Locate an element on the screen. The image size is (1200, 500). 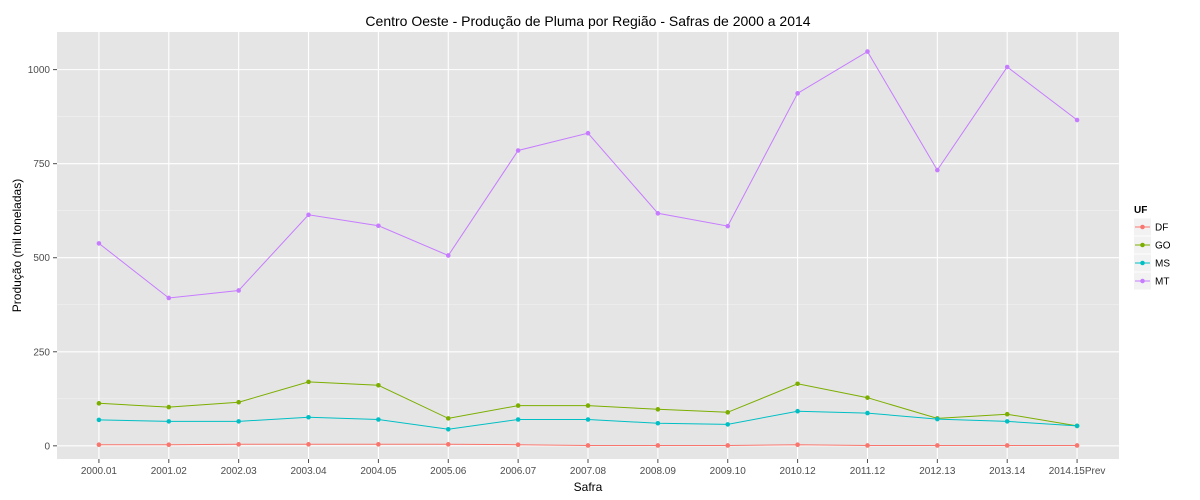
x-tick-label: 2008.09 is located at coordinates (658, 471).